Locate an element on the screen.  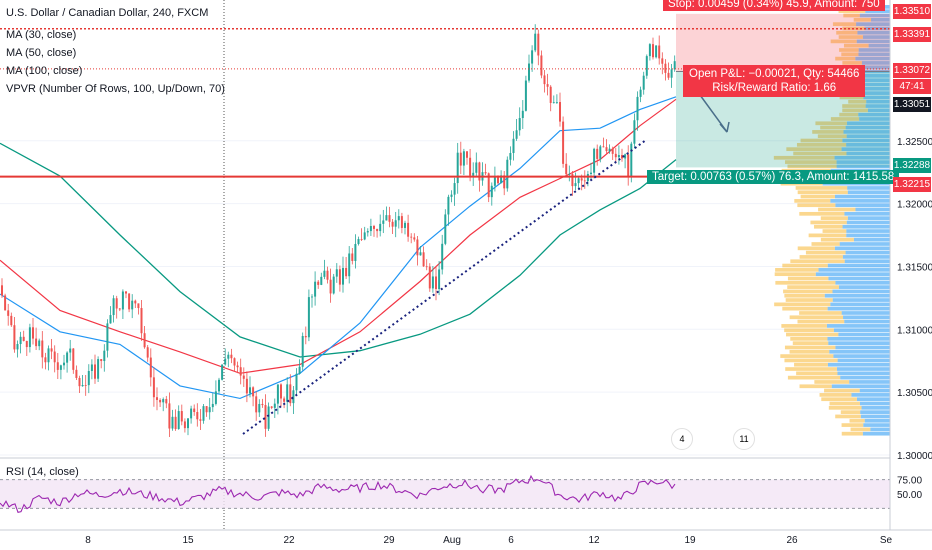
arrow-head is located at coordinates (724, 127).